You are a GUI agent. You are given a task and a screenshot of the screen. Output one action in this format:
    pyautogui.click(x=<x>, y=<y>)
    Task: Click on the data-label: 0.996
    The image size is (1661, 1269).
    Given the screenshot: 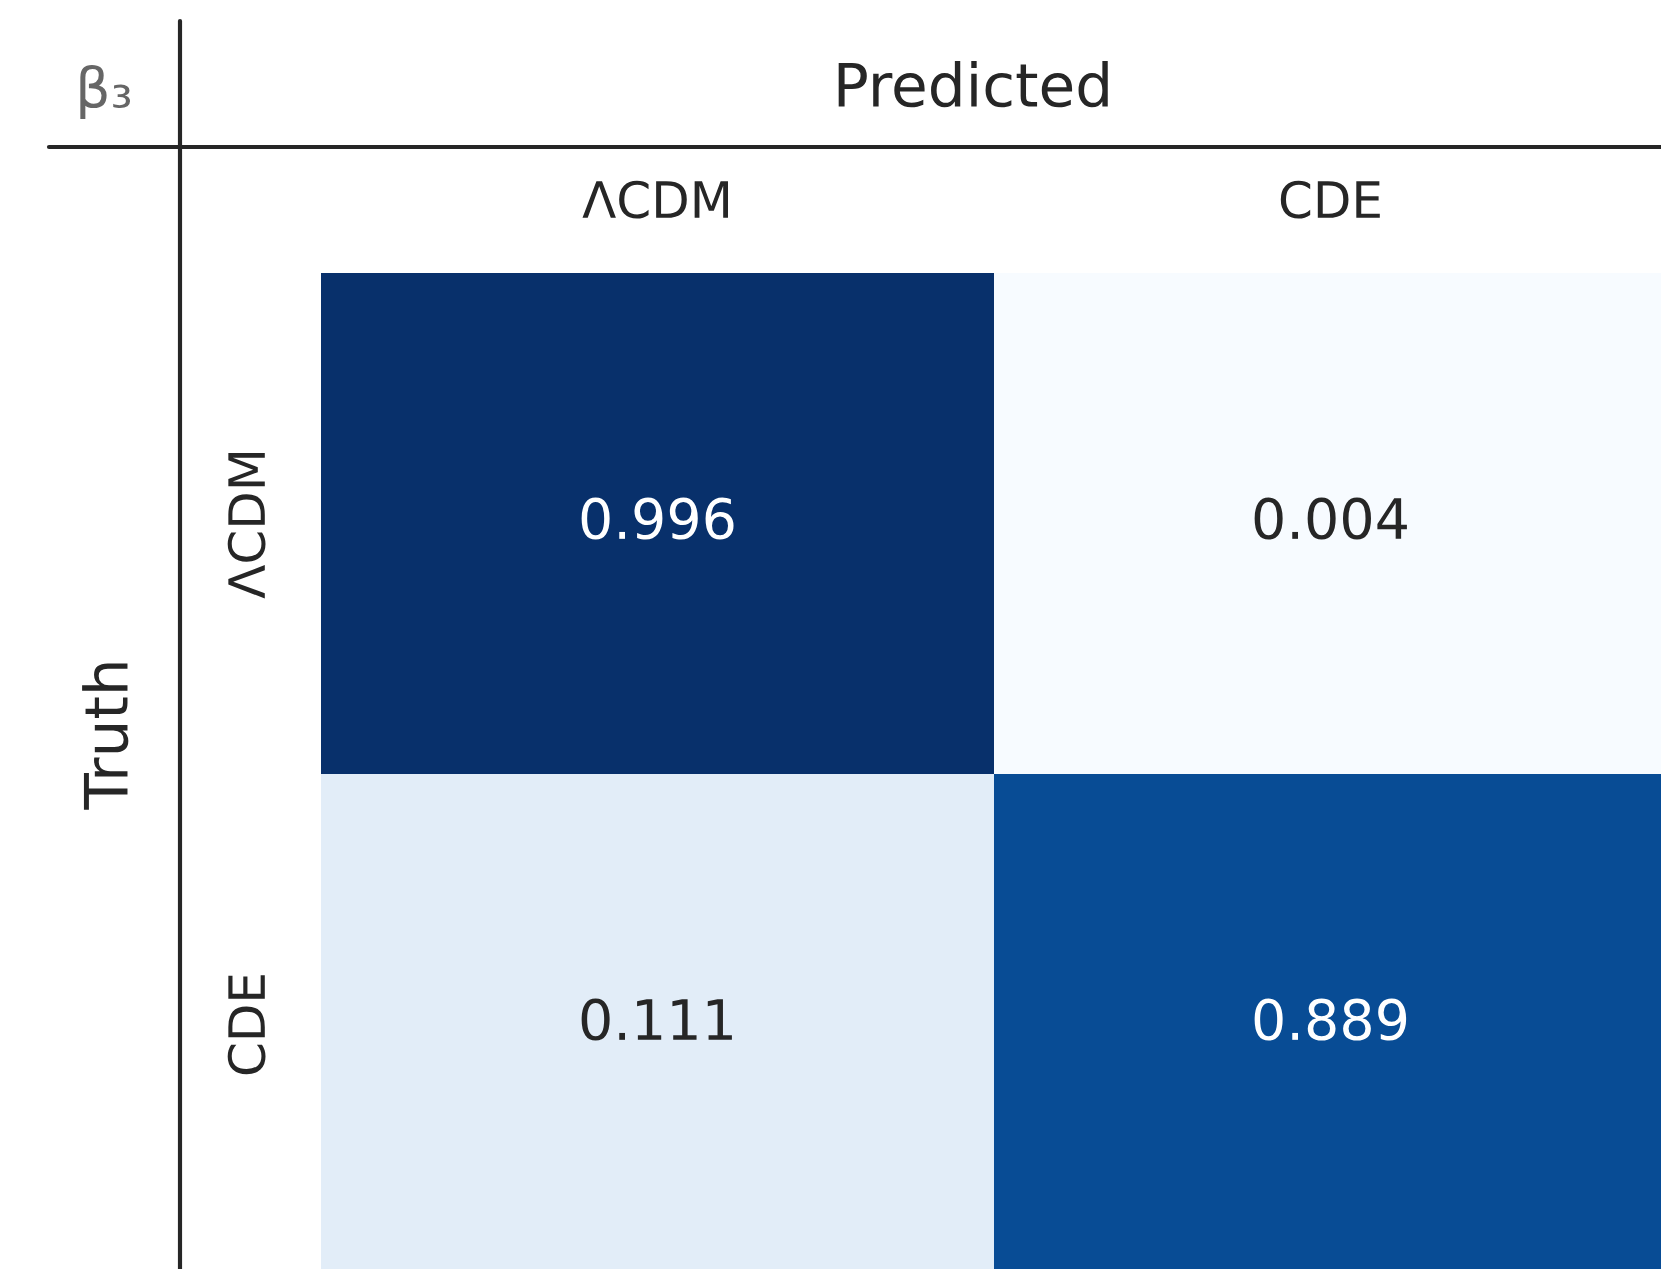 What is the action you would take?
    pyautogui.click(x=657, y=518)
    